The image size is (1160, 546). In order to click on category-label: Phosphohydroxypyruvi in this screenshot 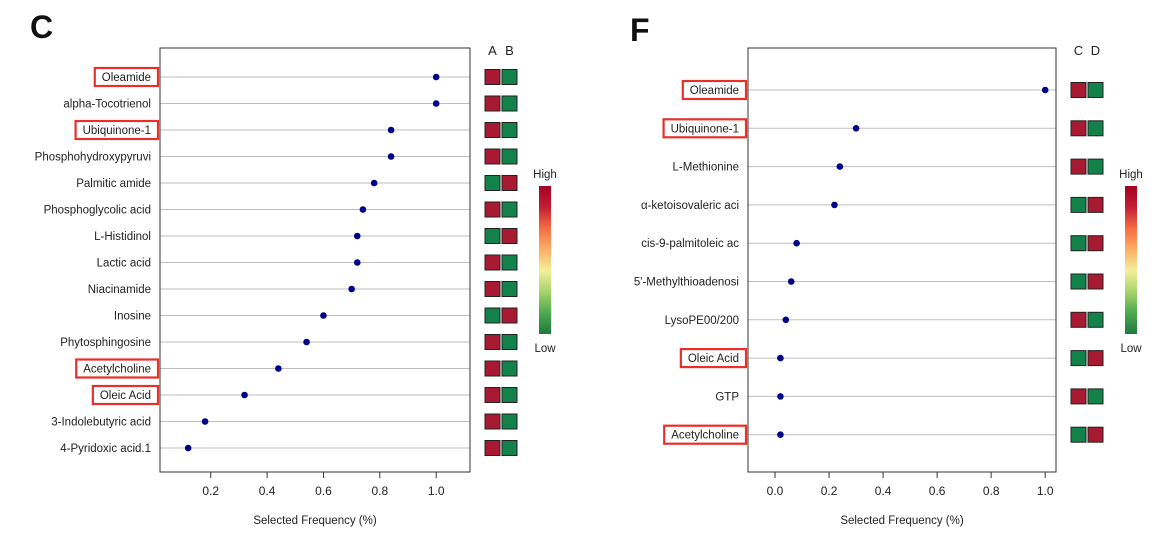, I will do `click(93, 158)`.